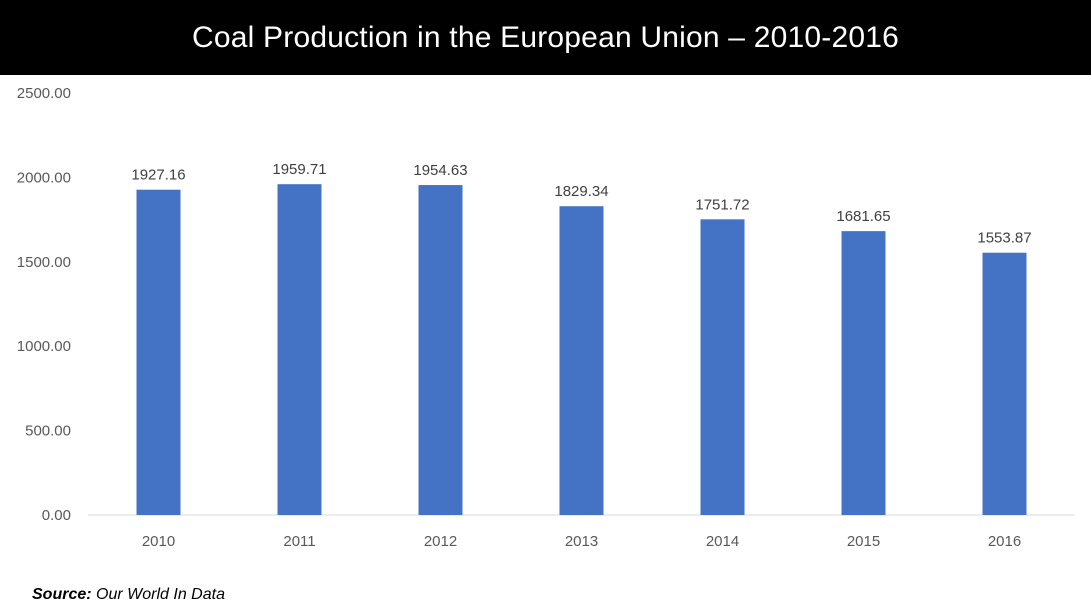 This screenshot has height=607, width=1091. What do you see at coordinates (440, 541) in the screenshot?
I see `x-tick-label-2012: 2012` at bounding box center [440, 541].